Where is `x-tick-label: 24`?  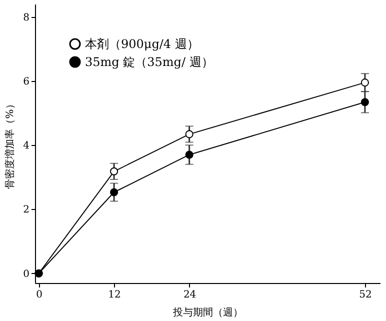 x-tick-label: 24 is located at coordinates (189, 295).